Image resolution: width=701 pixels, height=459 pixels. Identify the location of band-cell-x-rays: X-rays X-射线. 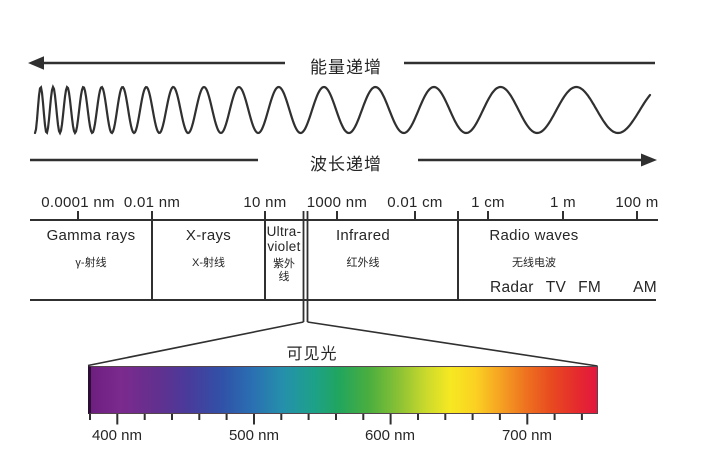
(208, 248).